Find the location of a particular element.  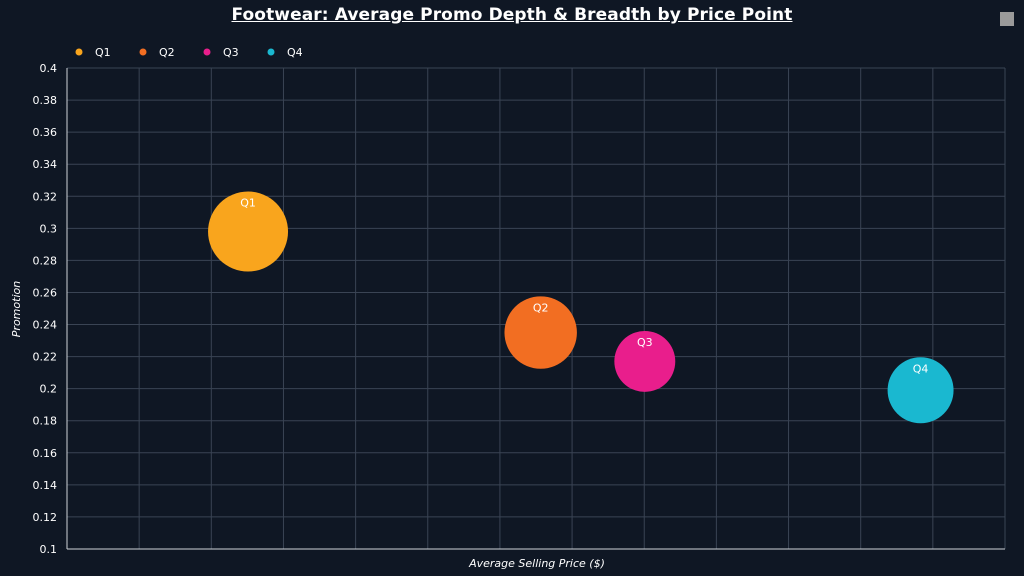

legend-item-q3: Q3 is located at coordinates (221, 52).